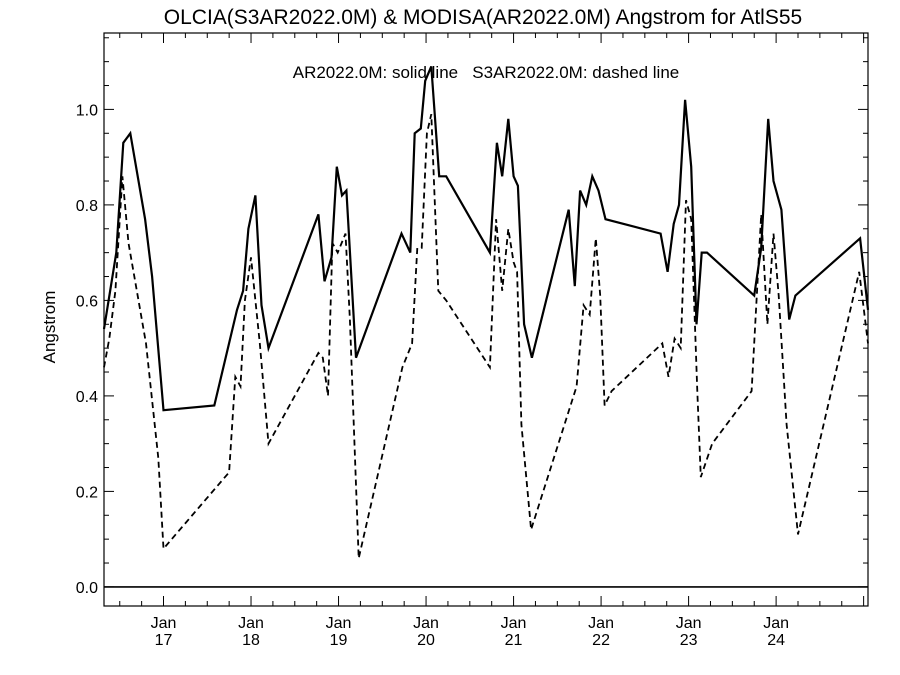 This screenshot has width=900, height=675. Describe the element at coordinates (87, 301) in the screenshot. I see `y-tick-label: 0.6` at that location.